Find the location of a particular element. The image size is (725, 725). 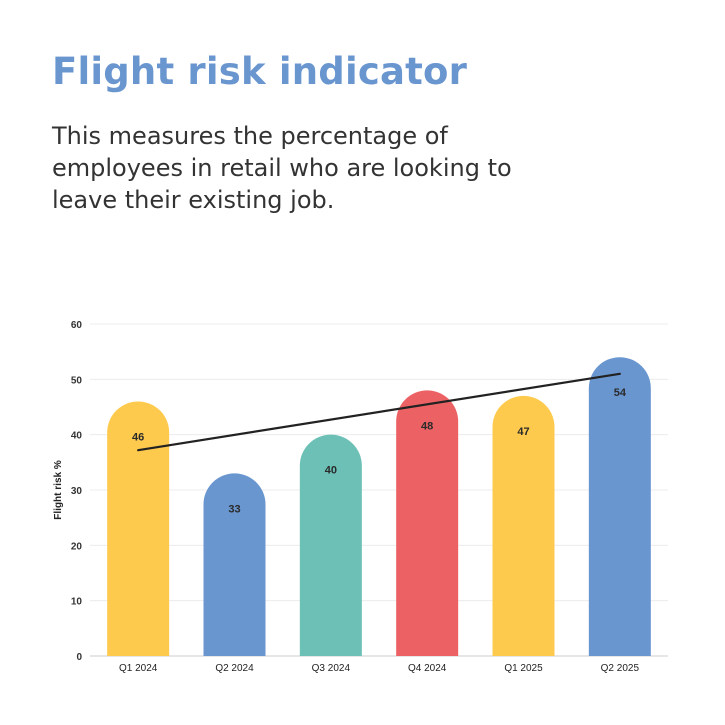

x-tick-label: Q2 2025 is located at coordinates (620, 668).